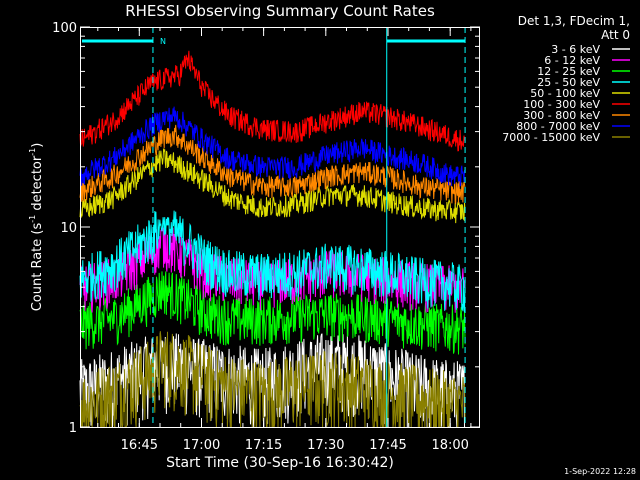  I want to click on legend-item: 12 - 25 keV, so click(583, 71).